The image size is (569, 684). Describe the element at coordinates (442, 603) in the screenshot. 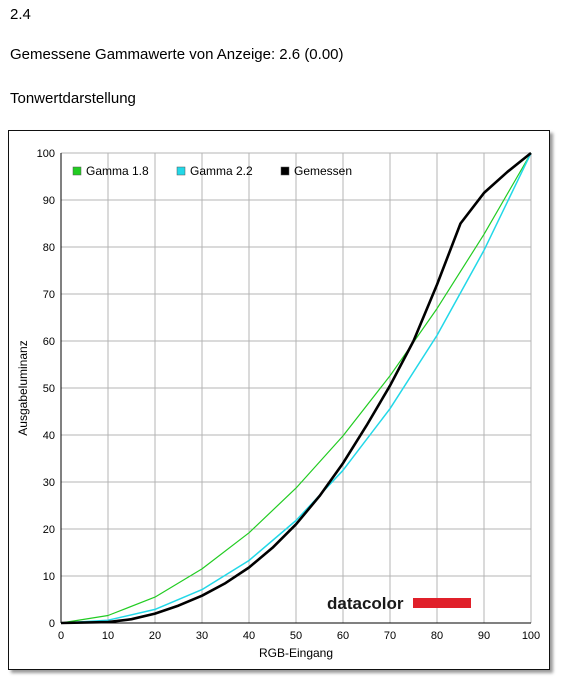

I see `datacolor-logo-bar` at that location.